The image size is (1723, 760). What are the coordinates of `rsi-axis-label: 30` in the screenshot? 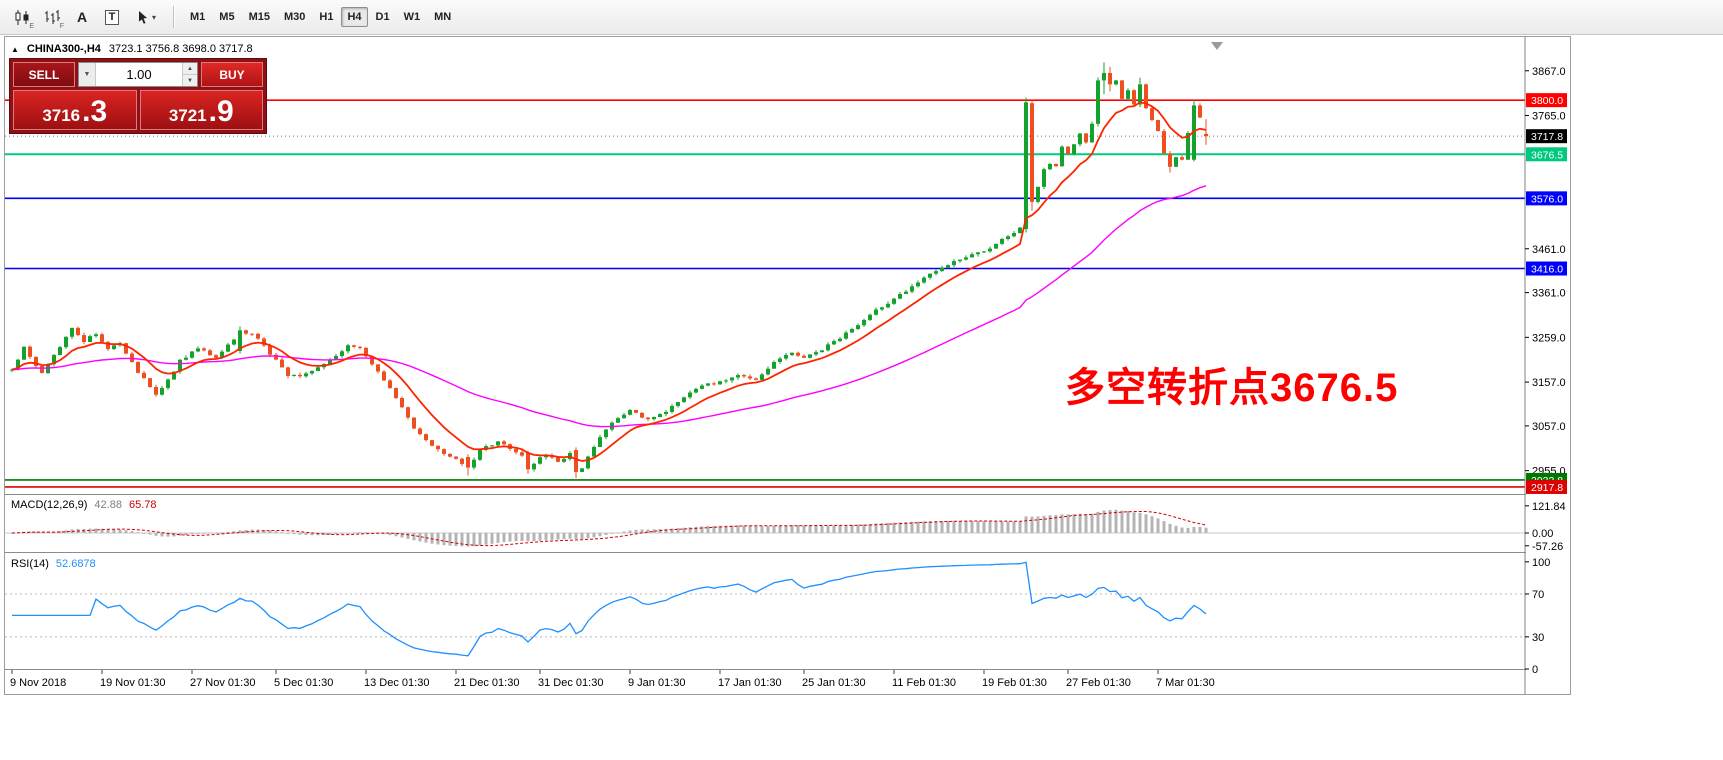 It's located at (1538, 638).